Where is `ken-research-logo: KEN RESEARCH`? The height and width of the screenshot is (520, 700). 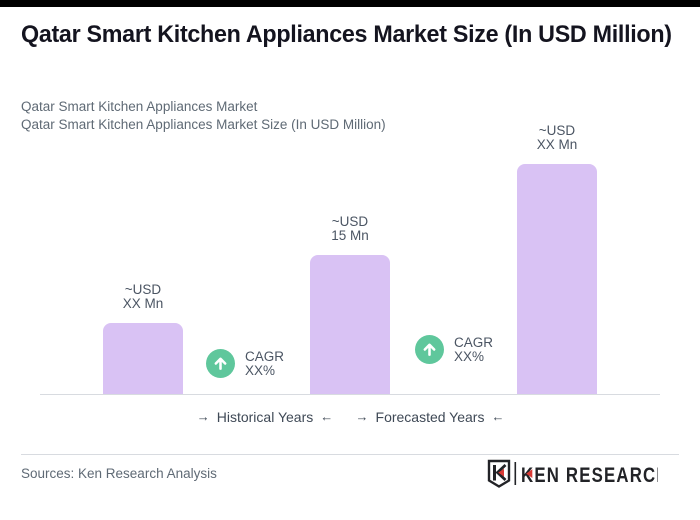
ken-research-logo: KEN RESEARCH is located at coordinates (577, 474).